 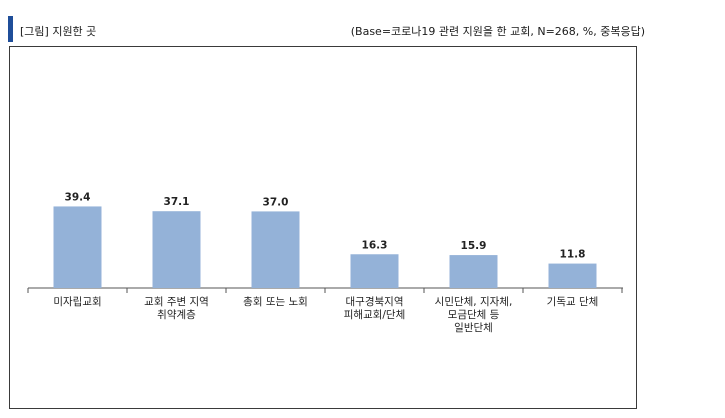 What do you see at coordinates (58, 31) in the screenshot?
I see `figure-title: [그림] 지원한 곳` at bounding box center [58, 31].